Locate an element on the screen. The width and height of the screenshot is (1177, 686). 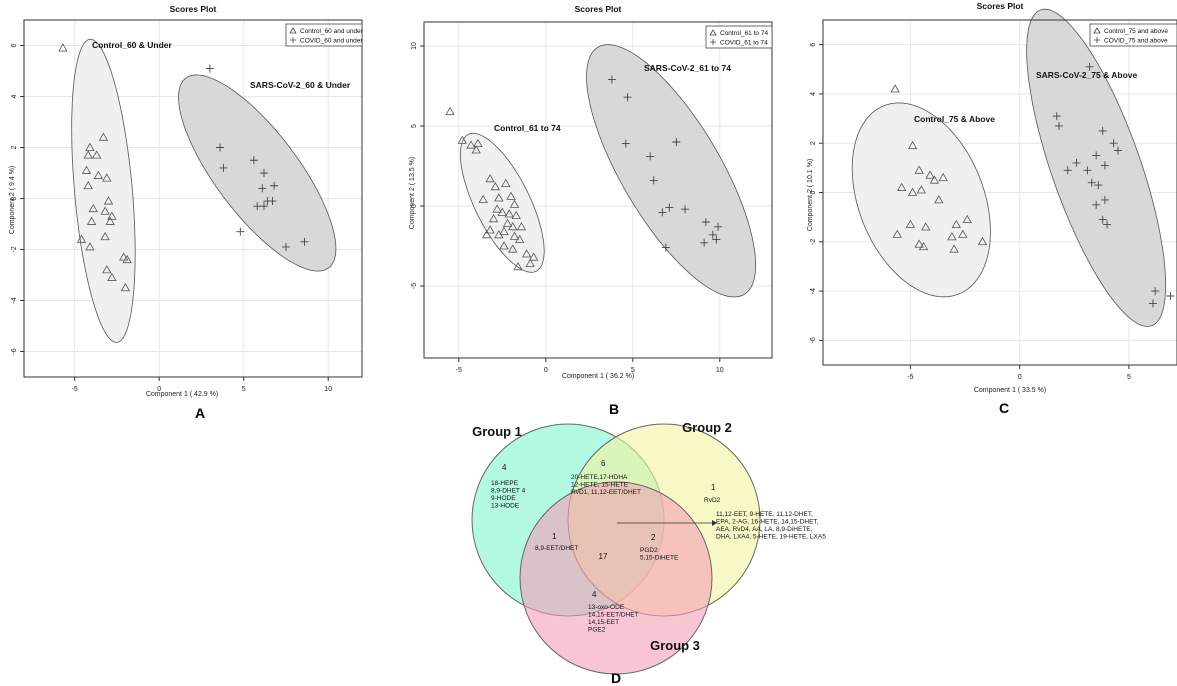
legend-plus-icon is located at coordinates (713, 42).